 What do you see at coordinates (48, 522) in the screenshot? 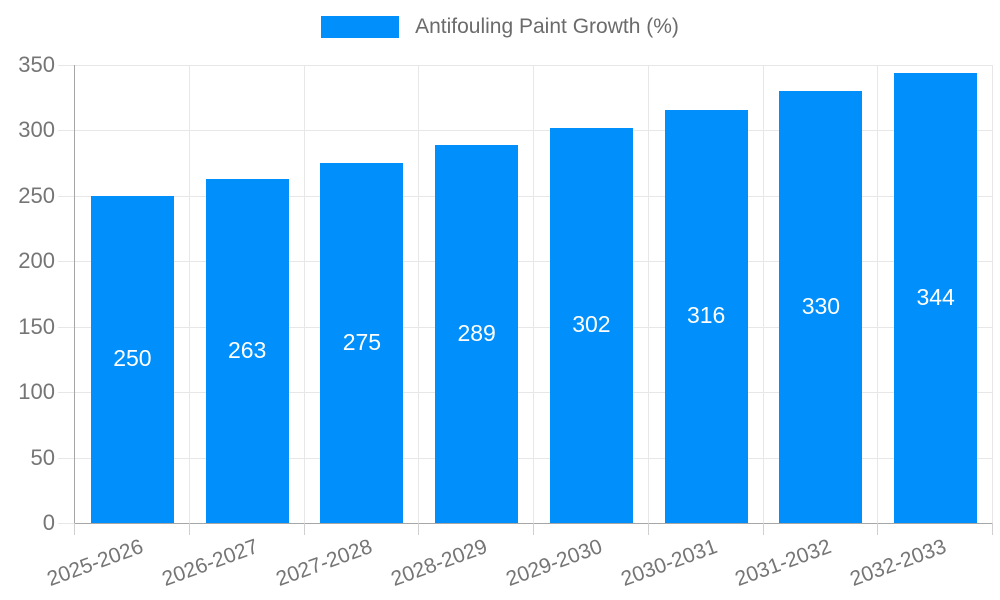
I see `y-axis-tick-label: 0` at bounding box center [48, 522].